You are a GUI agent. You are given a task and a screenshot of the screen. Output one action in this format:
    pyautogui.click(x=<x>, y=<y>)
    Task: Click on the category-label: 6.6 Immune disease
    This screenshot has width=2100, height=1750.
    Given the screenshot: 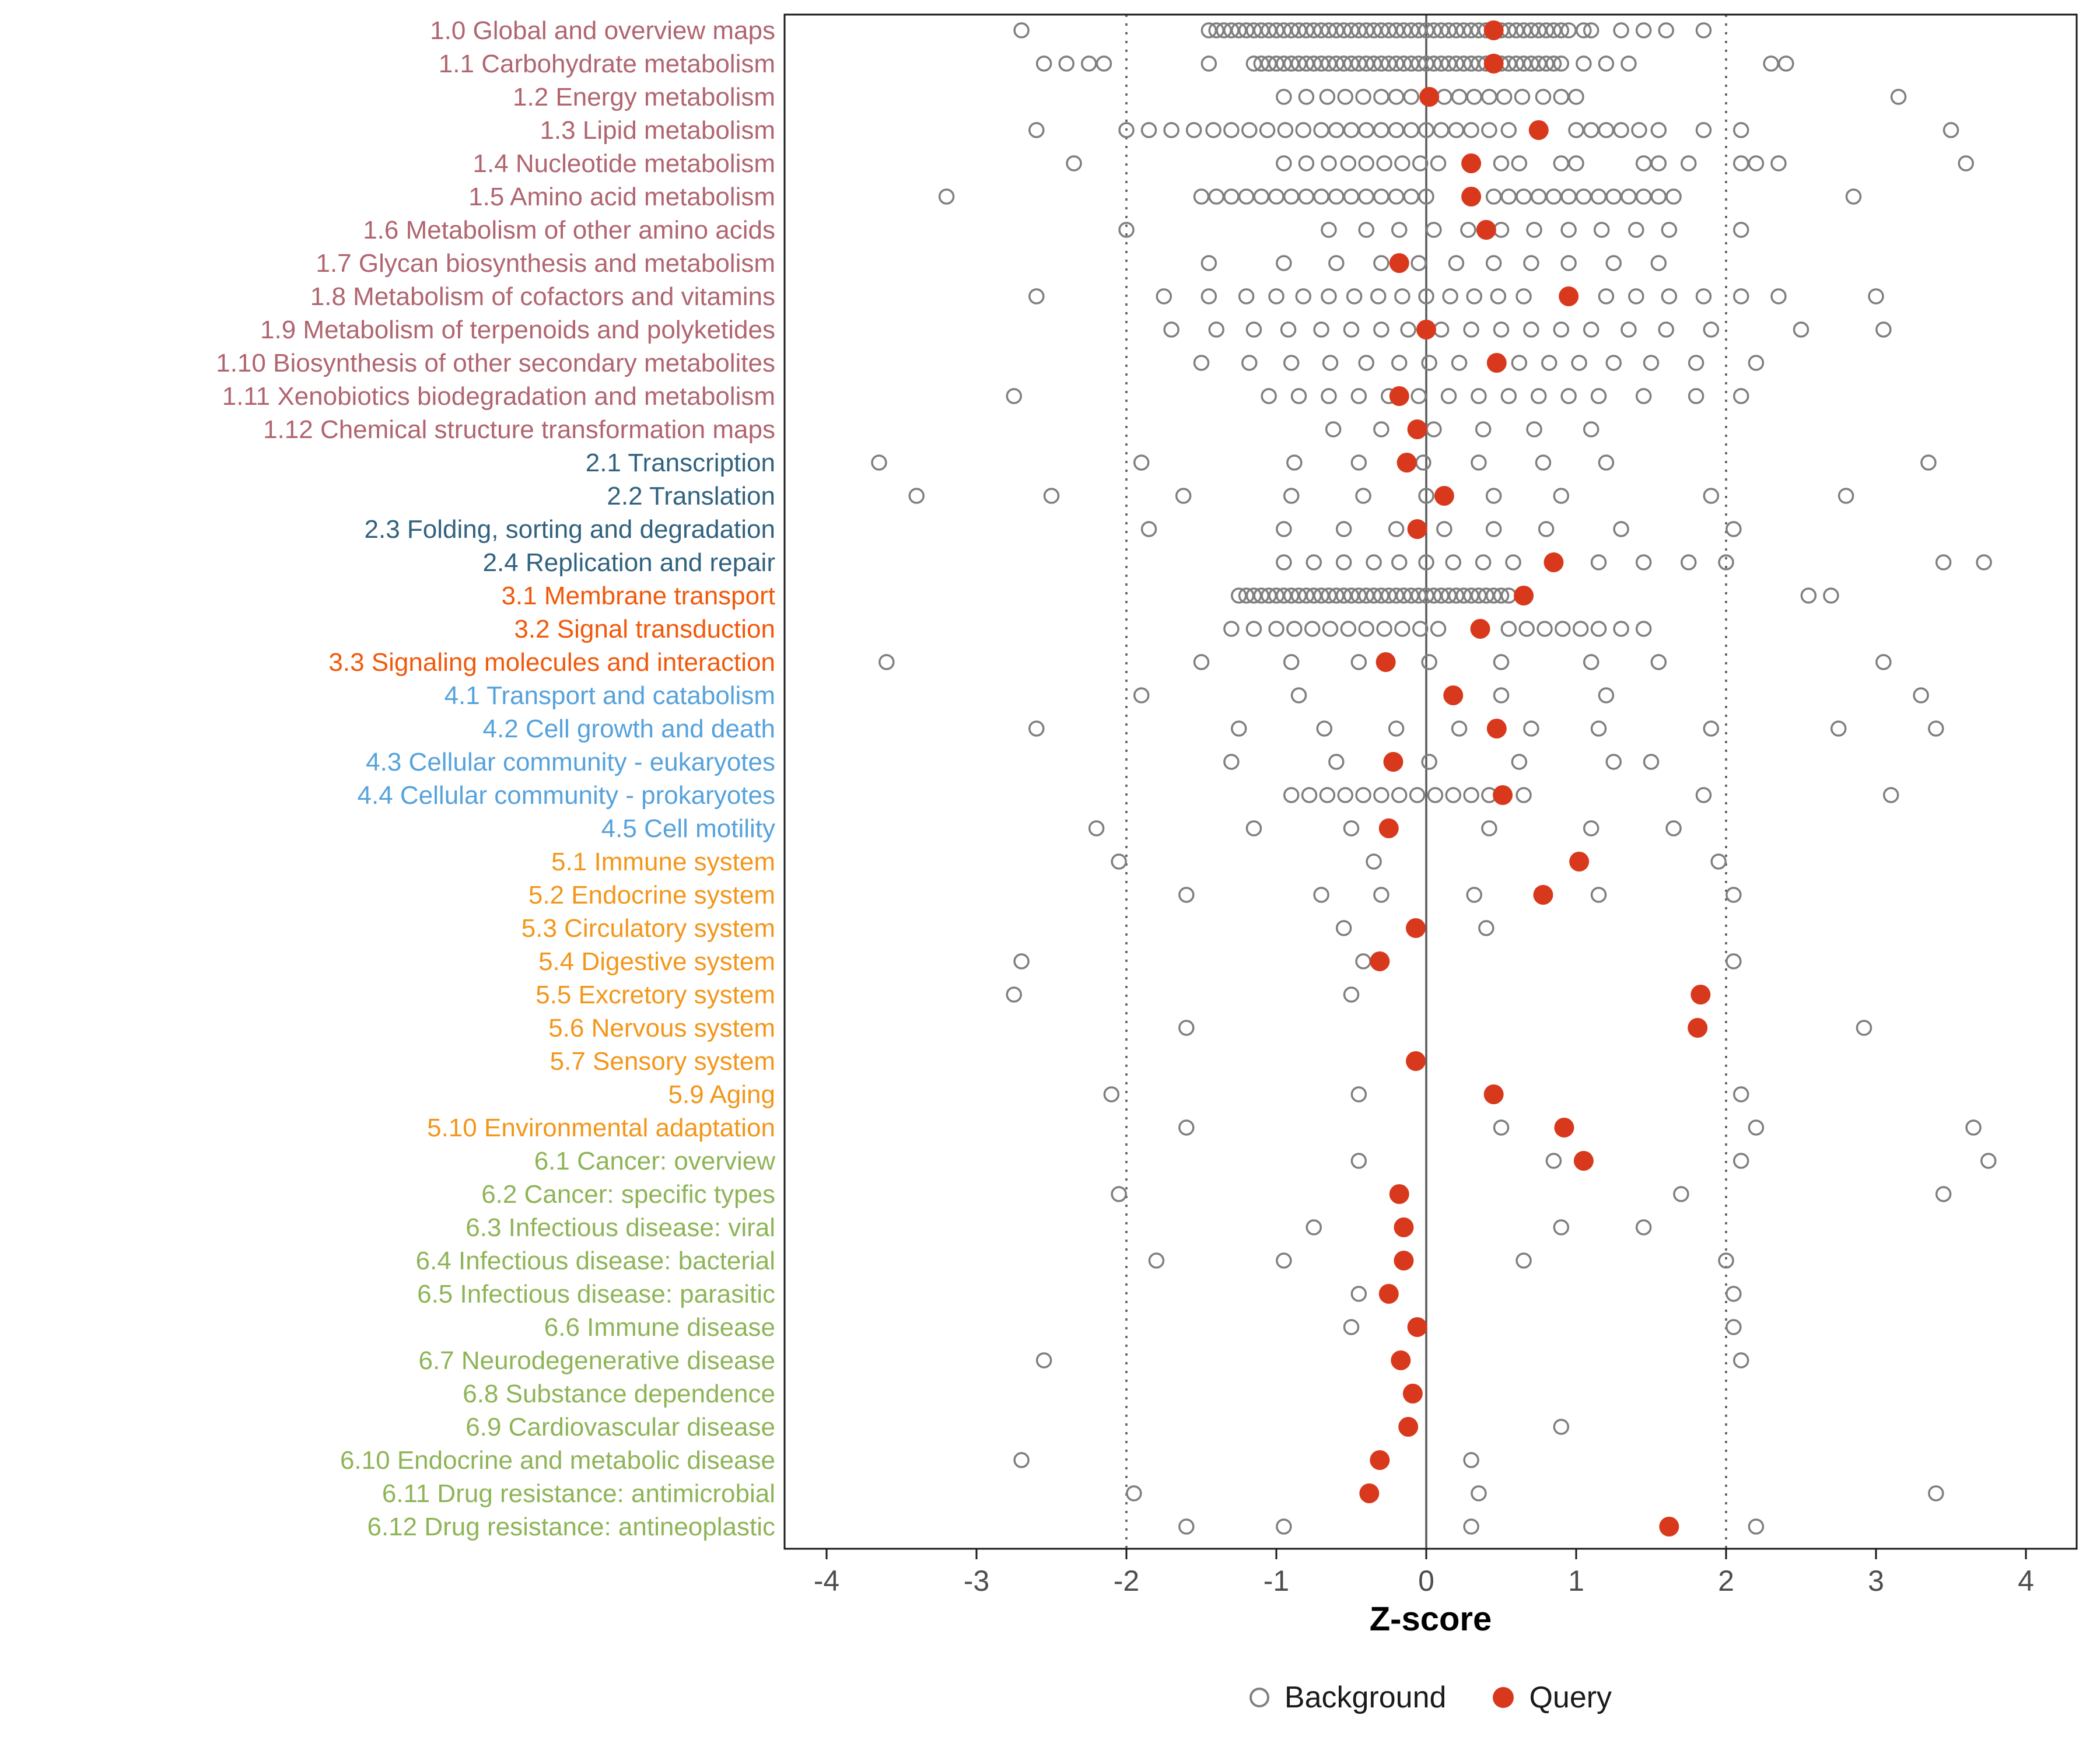 What is the action you would take?
    pyautogui.click(x=659, y=1328)
    